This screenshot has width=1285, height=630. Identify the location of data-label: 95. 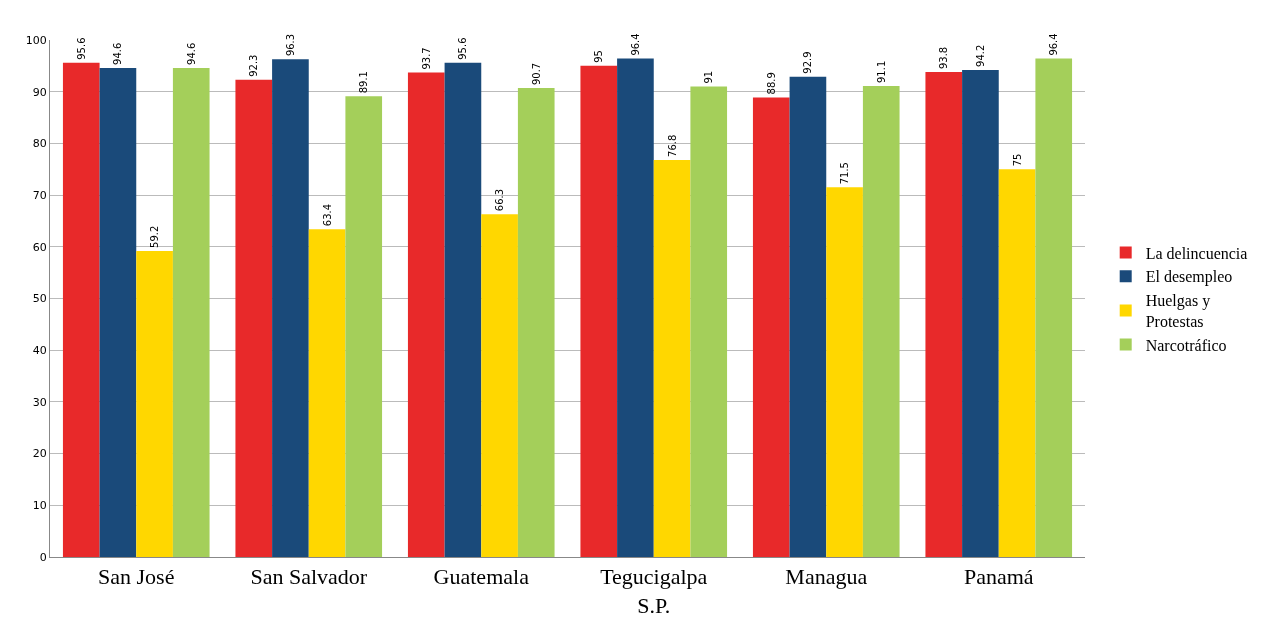
(599, 56).